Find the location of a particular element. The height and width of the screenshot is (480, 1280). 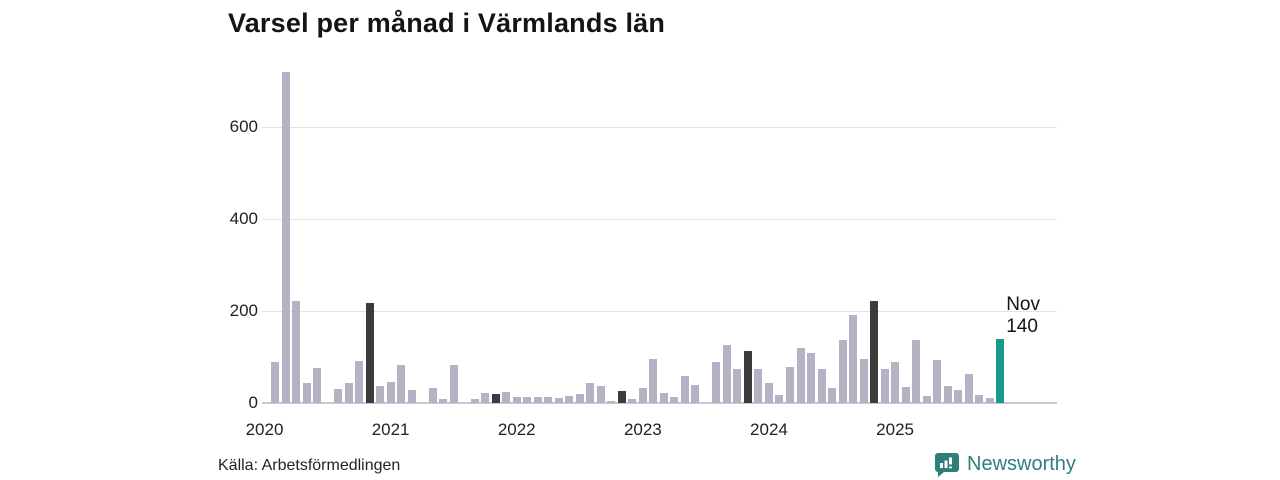

annotation-month-label: Nov is located at coordinates (1023, 304).